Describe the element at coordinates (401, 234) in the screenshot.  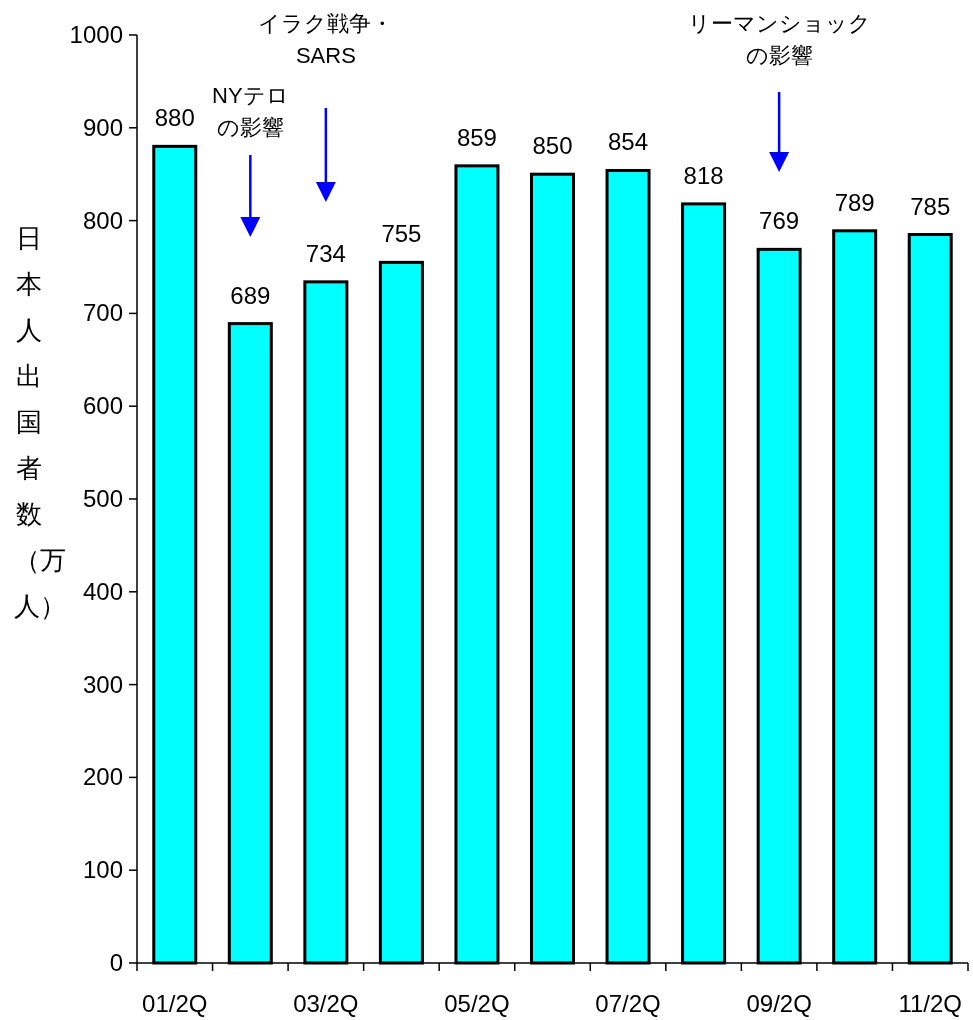
I see `data-label: 755` at that location.